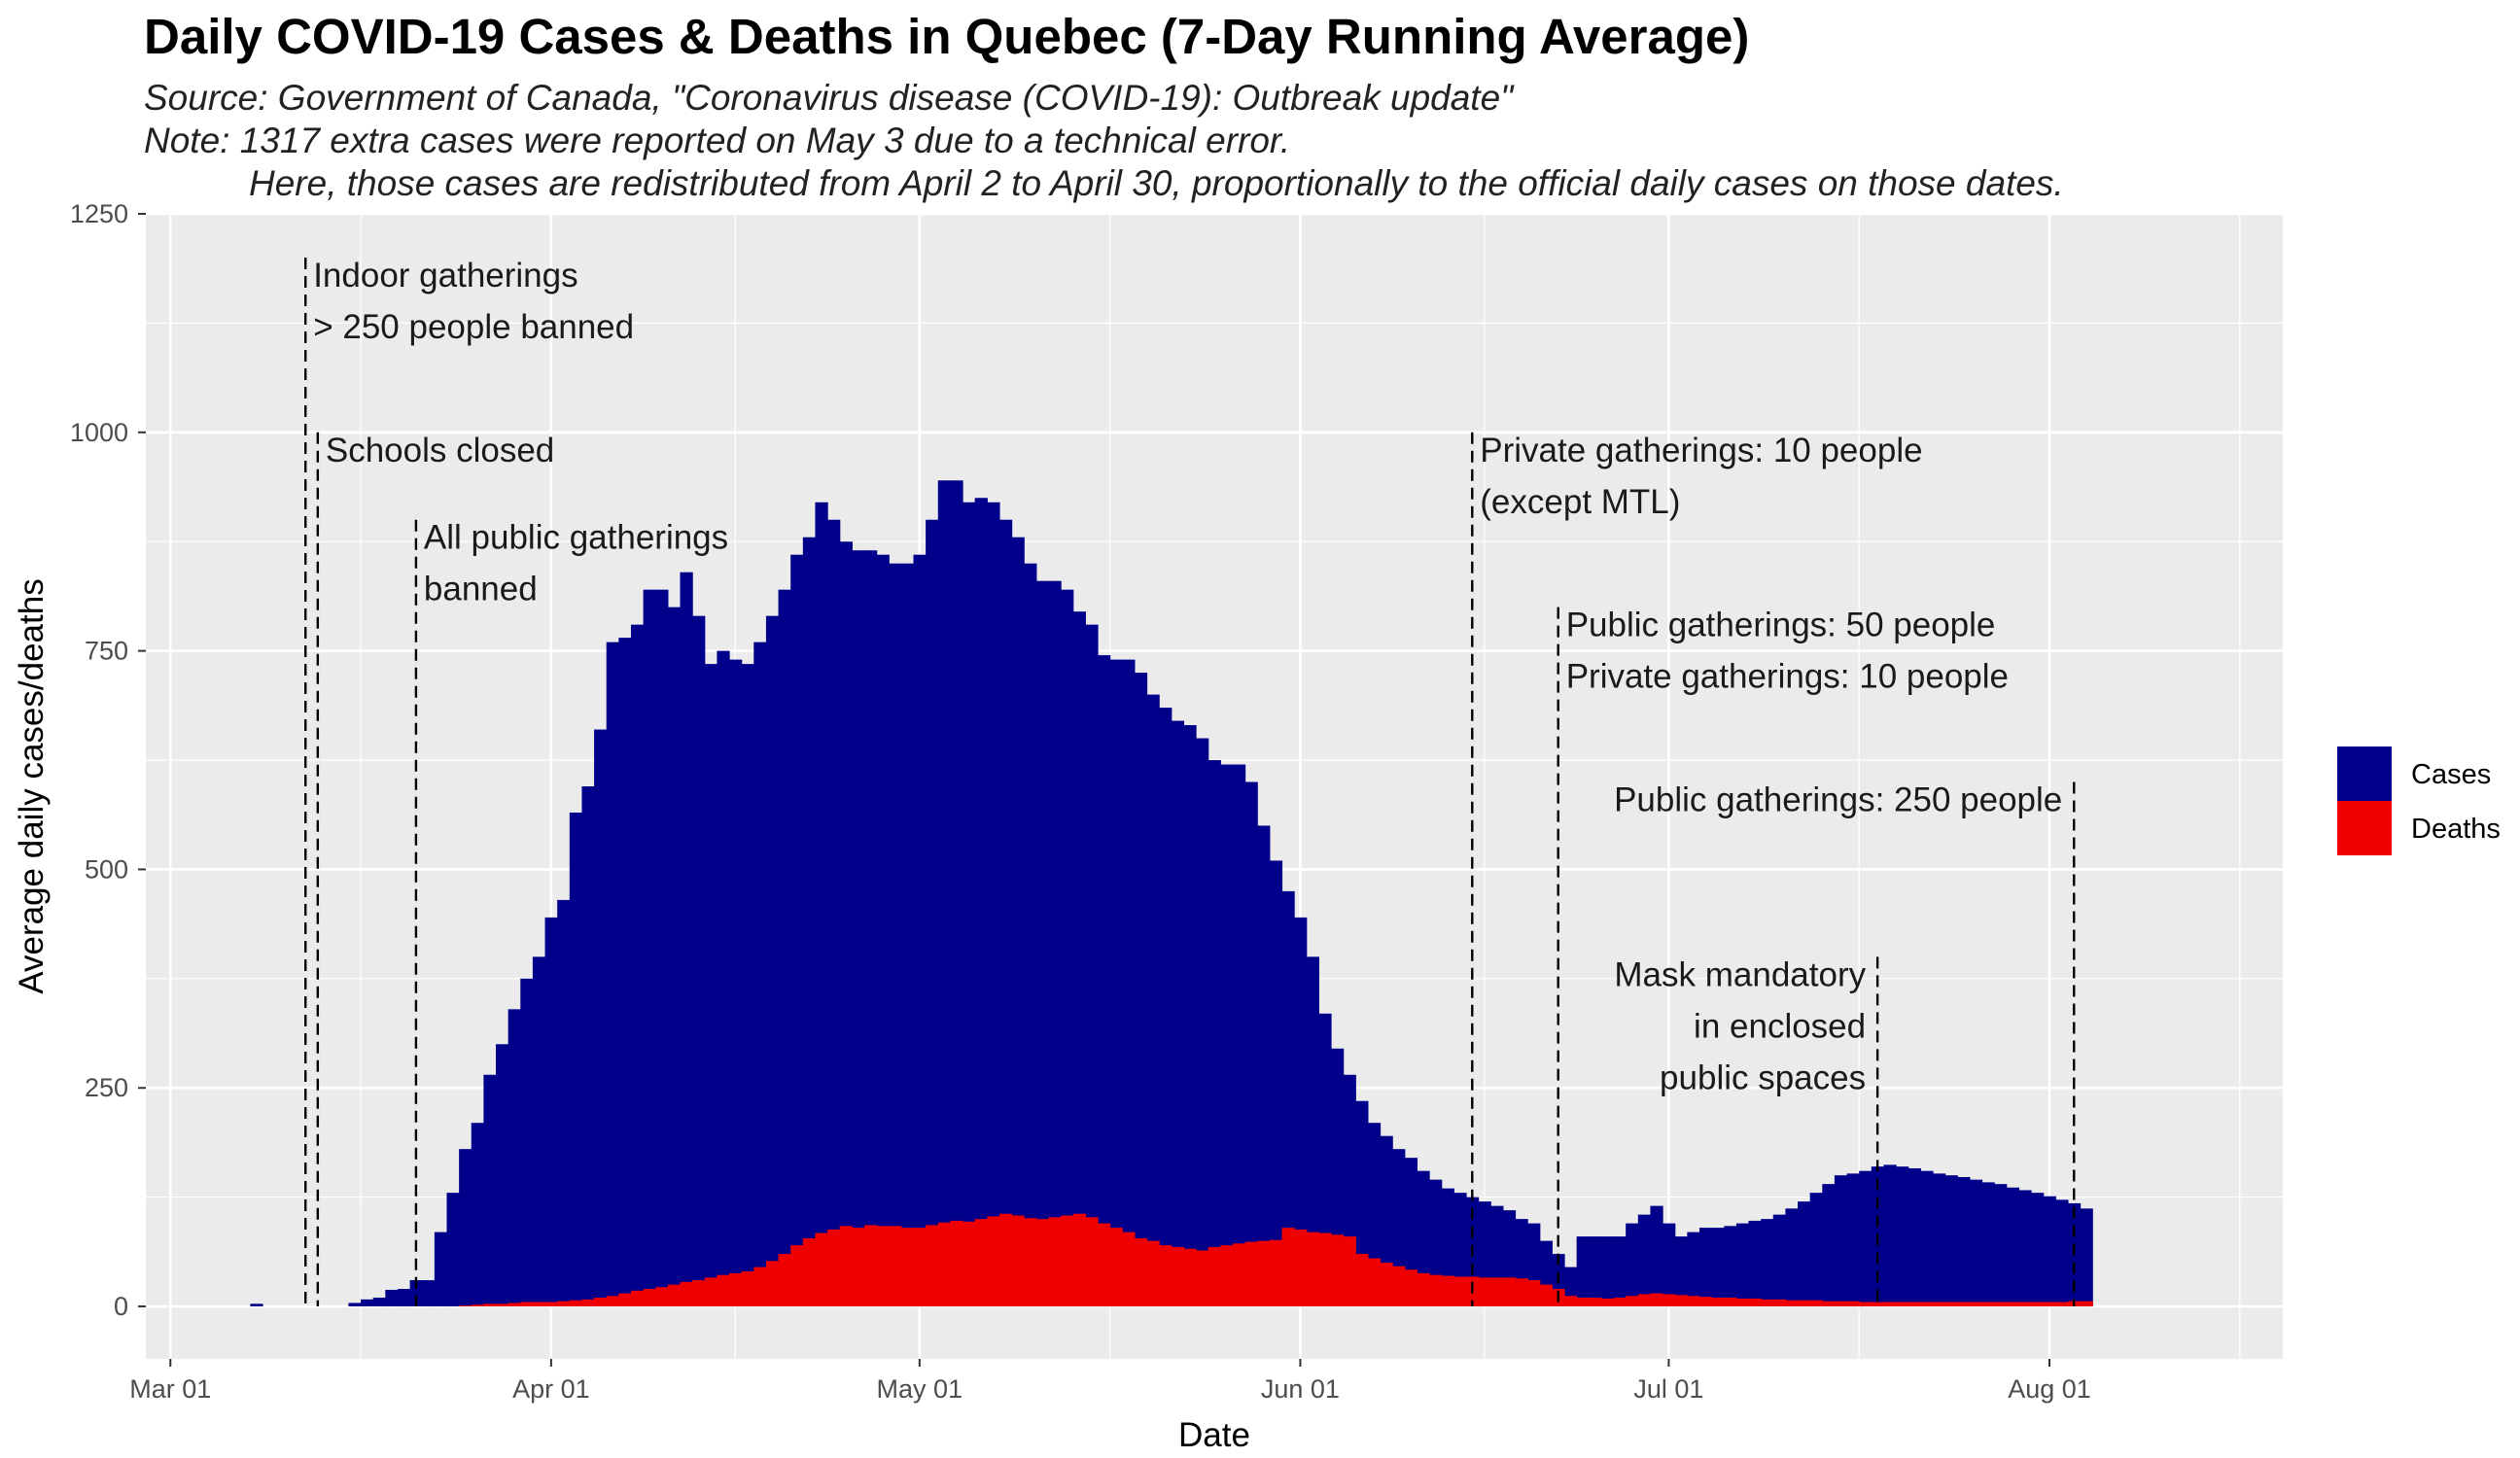 The width and height of the screenshot is (2520, 1458). What do you see at coordinates (106, 651) in the screenshot?
I see `y-tick-label: 750` at bounding box center [106, 651].